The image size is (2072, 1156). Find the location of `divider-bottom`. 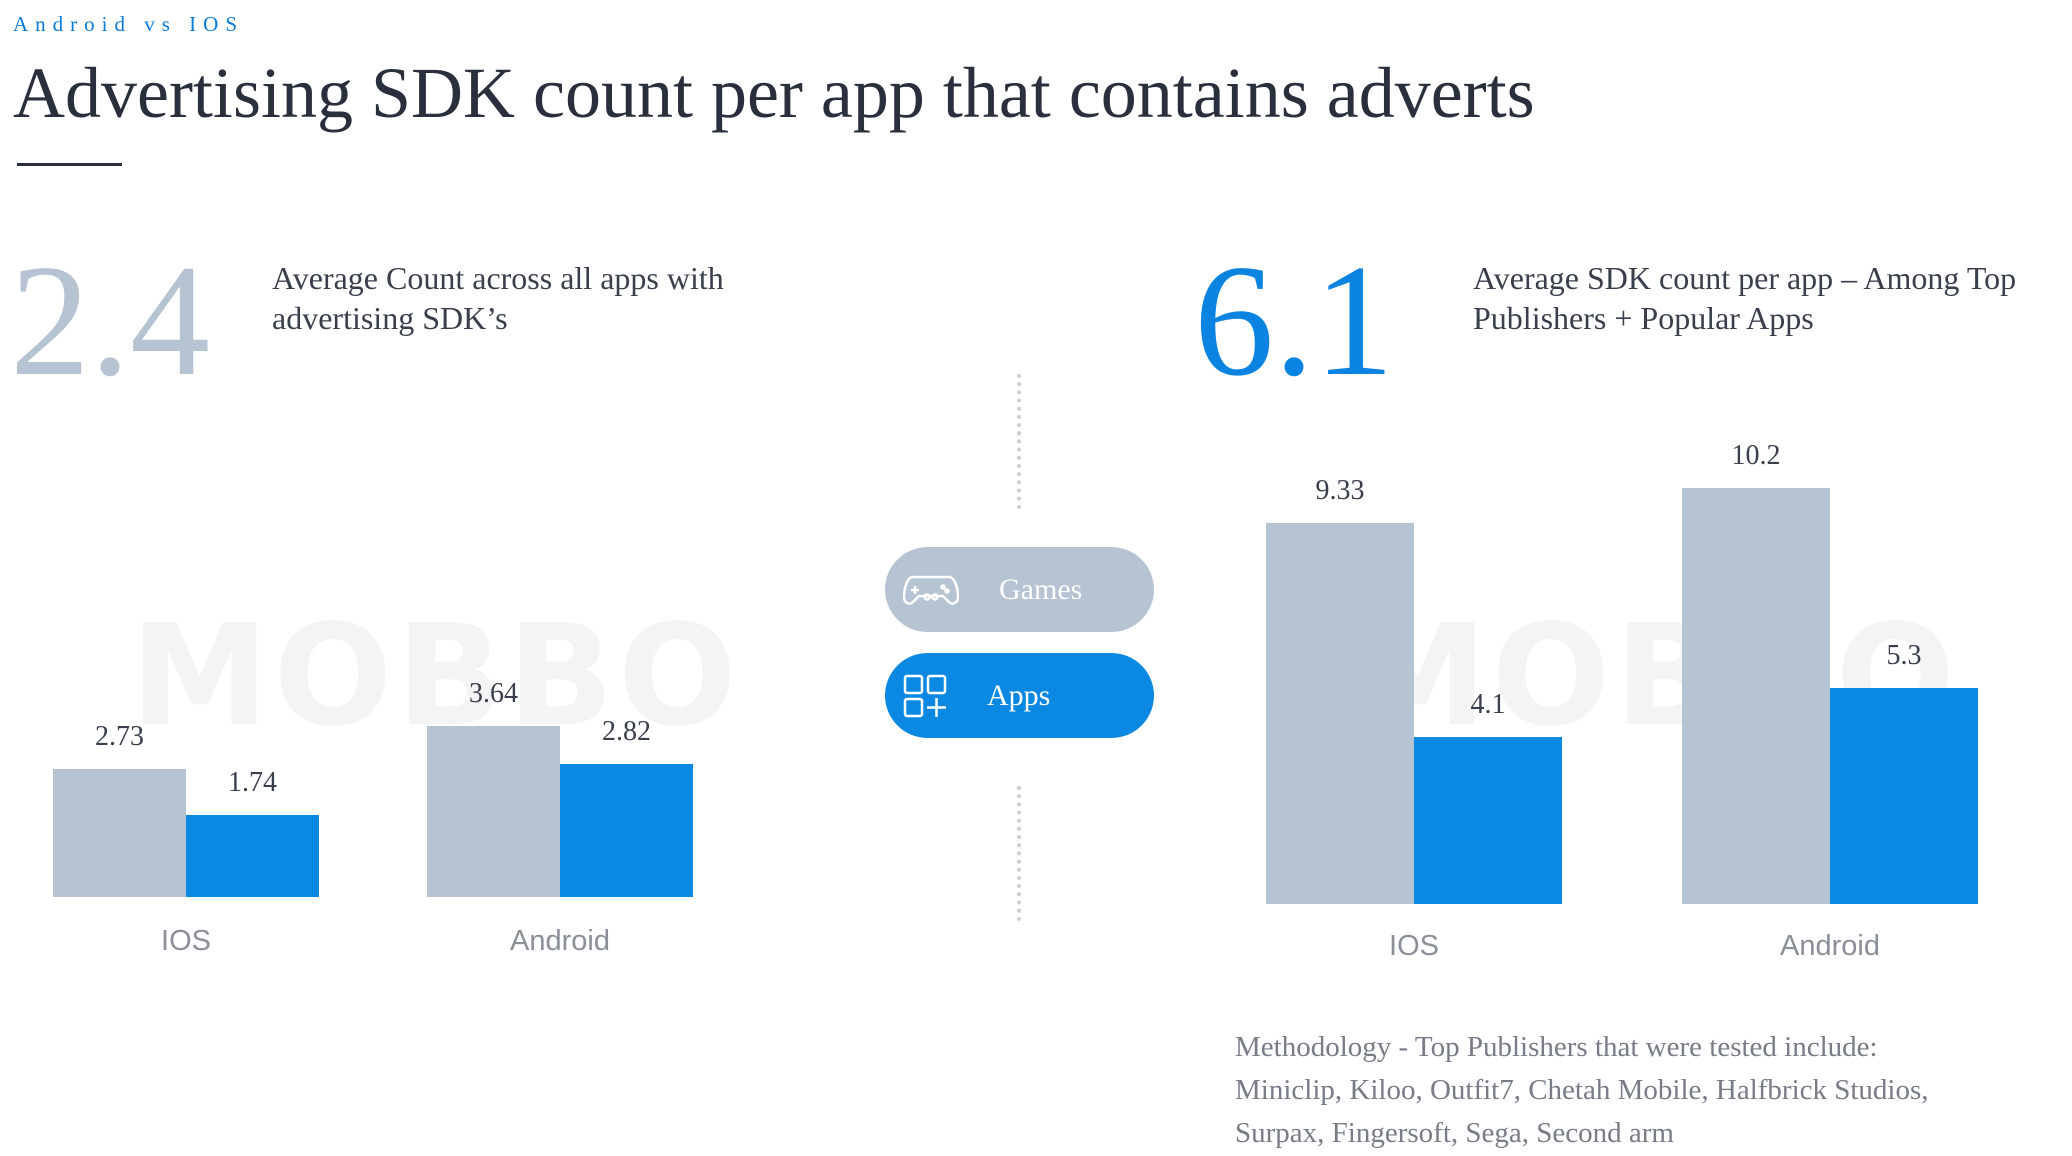

divider-bottom is located at coordinates (1019, 853).